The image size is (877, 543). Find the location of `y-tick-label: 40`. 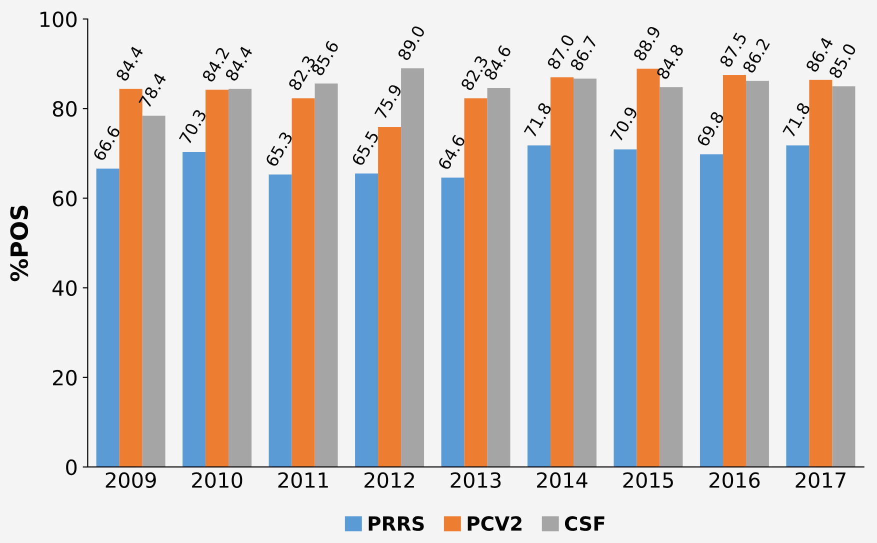

y-tick-label: 40 is located at coordinates (64, 288).